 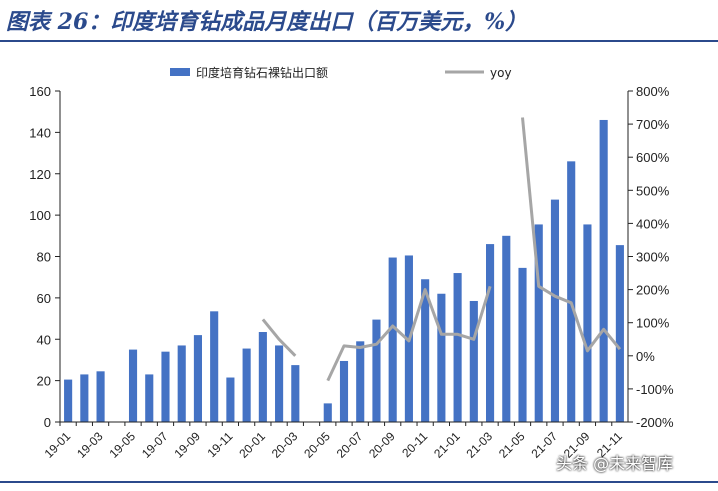 I want to click on x-axis-tick-label: 20-05, so click(x=317, y=445).